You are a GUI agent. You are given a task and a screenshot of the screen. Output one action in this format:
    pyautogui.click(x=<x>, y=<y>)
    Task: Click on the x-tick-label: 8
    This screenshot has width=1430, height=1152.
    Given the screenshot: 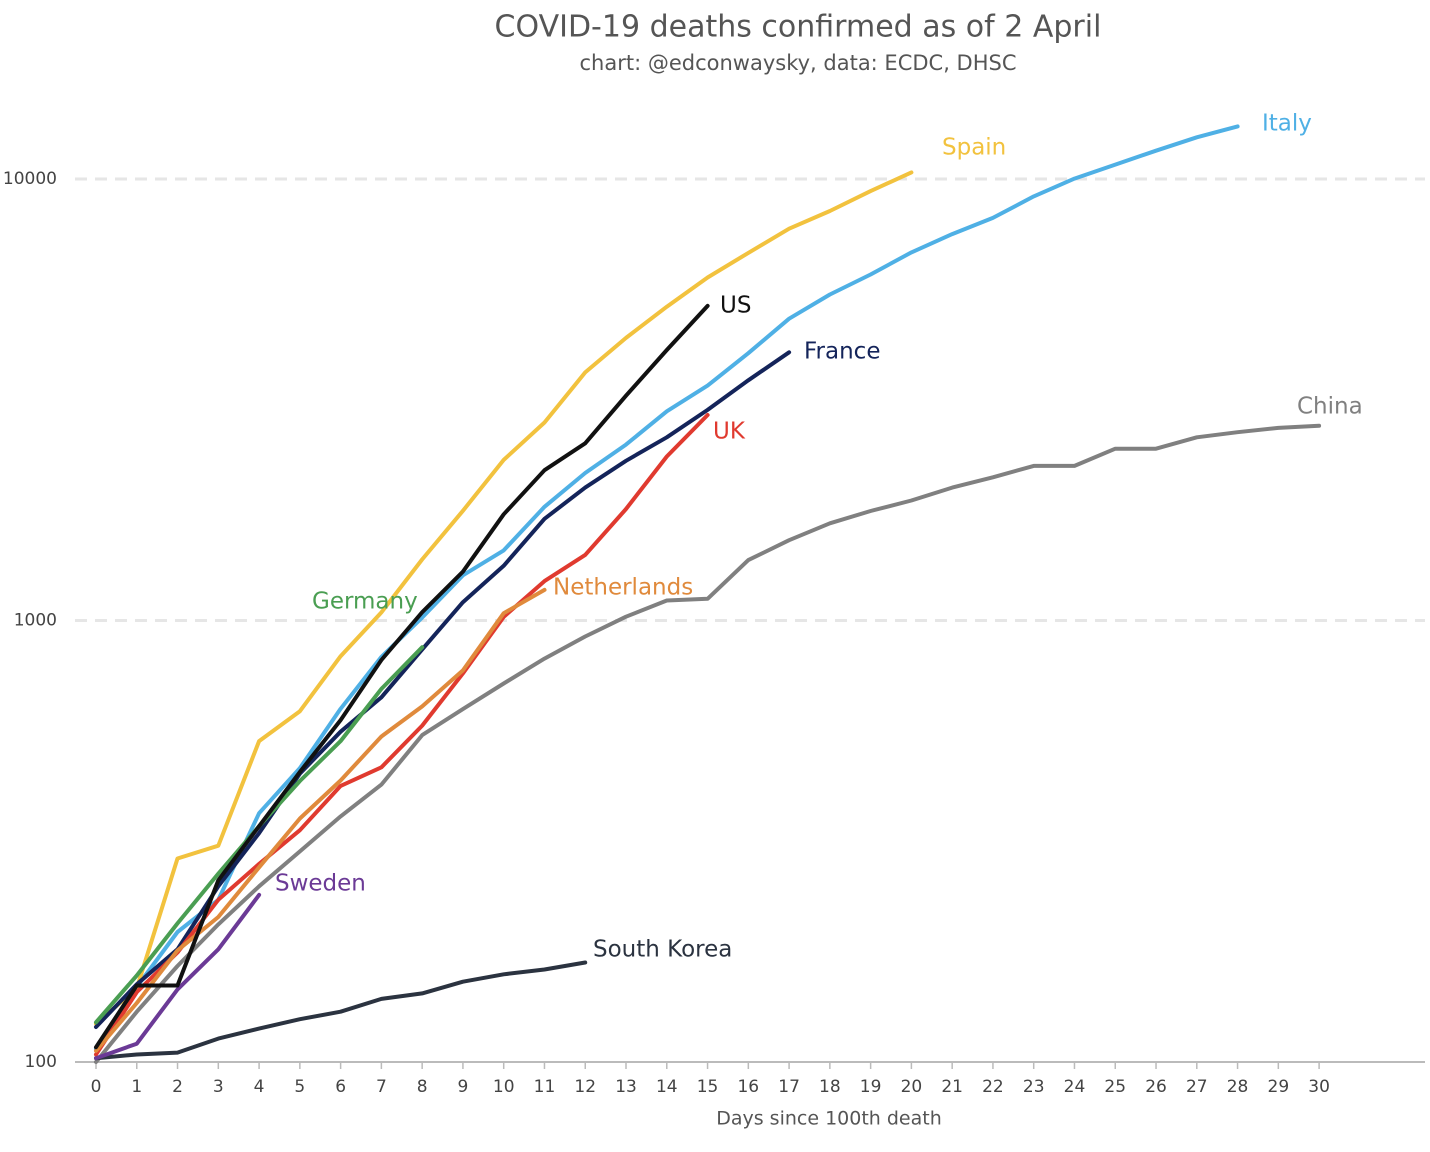 What is the action you would take?
    pyautogui.click(x=422, y=1087)
    